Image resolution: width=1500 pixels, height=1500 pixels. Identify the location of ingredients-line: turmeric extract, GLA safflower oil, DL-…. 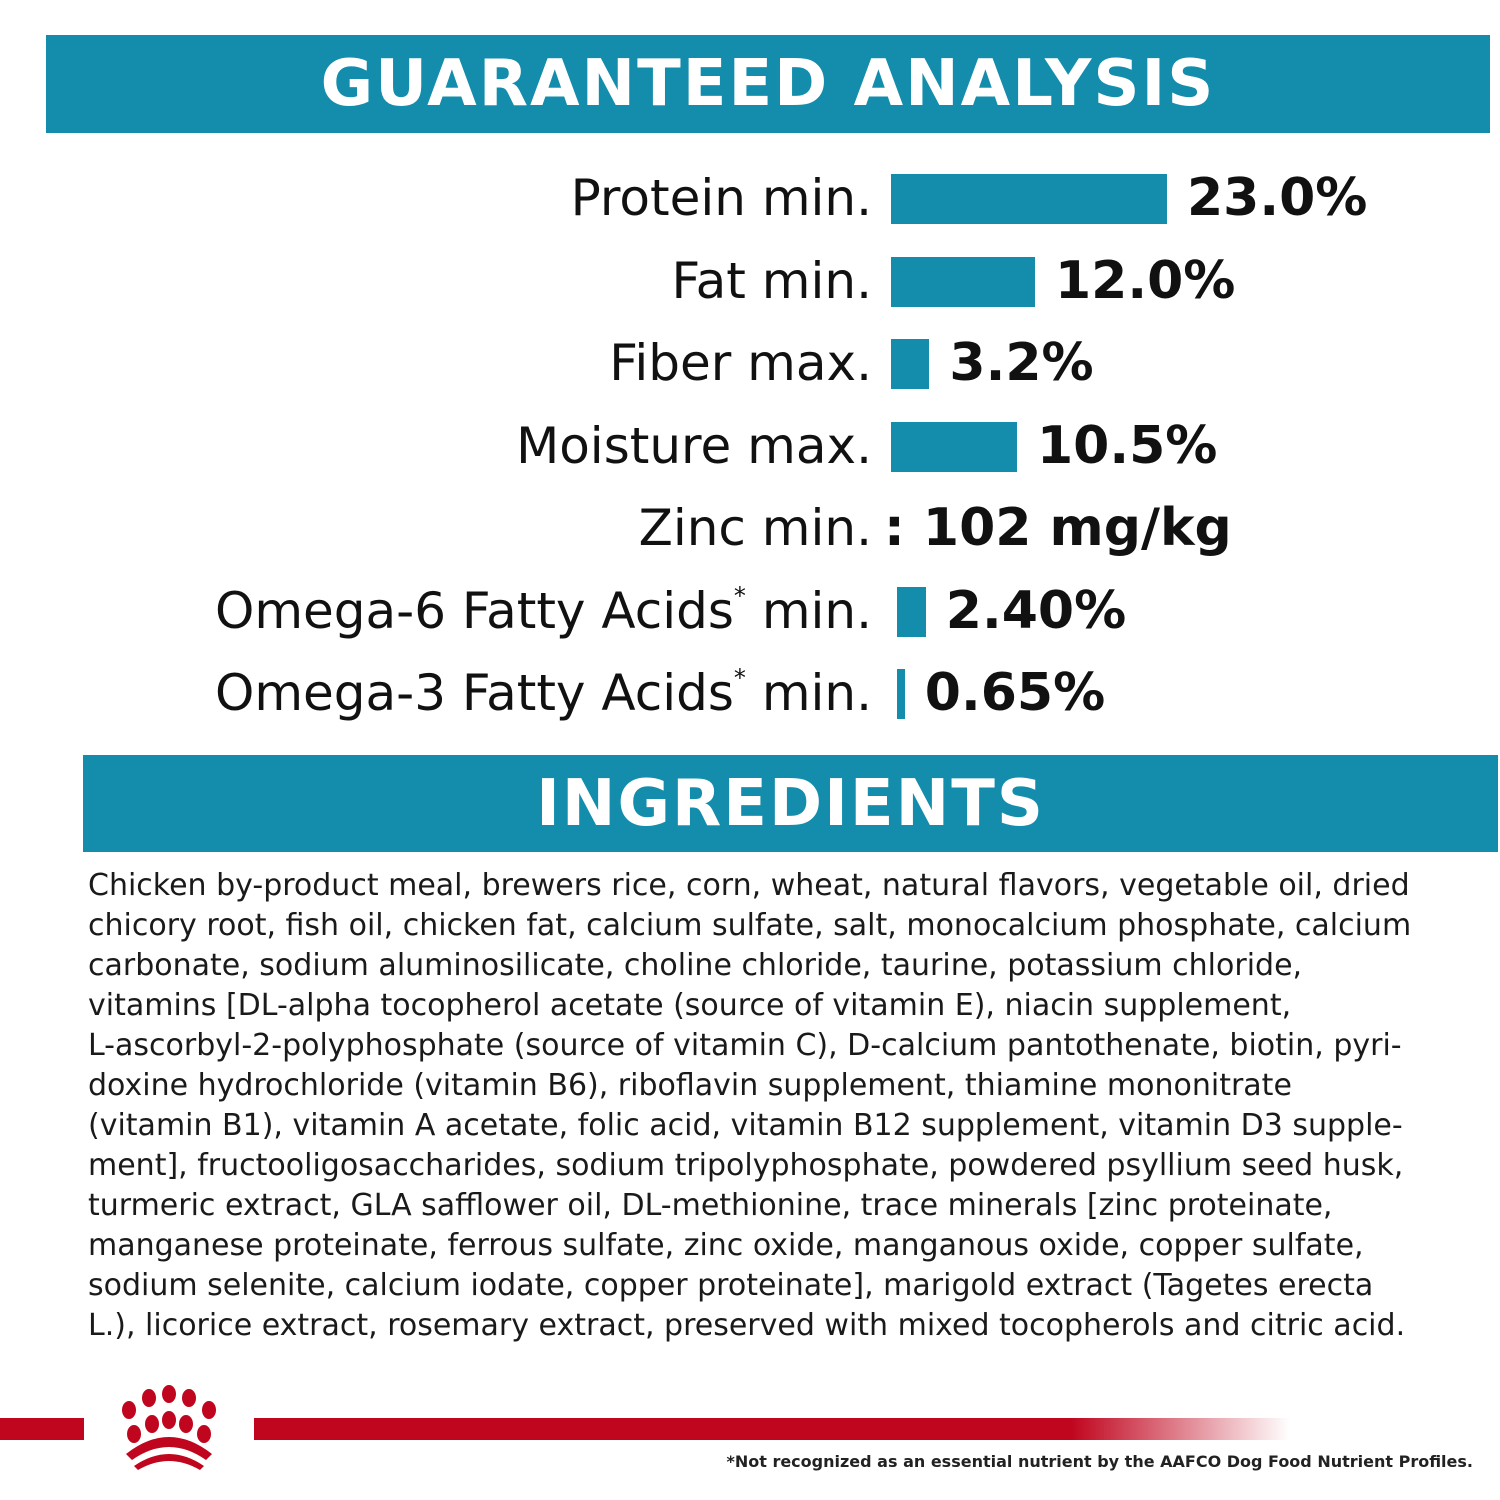
(710, 1205).